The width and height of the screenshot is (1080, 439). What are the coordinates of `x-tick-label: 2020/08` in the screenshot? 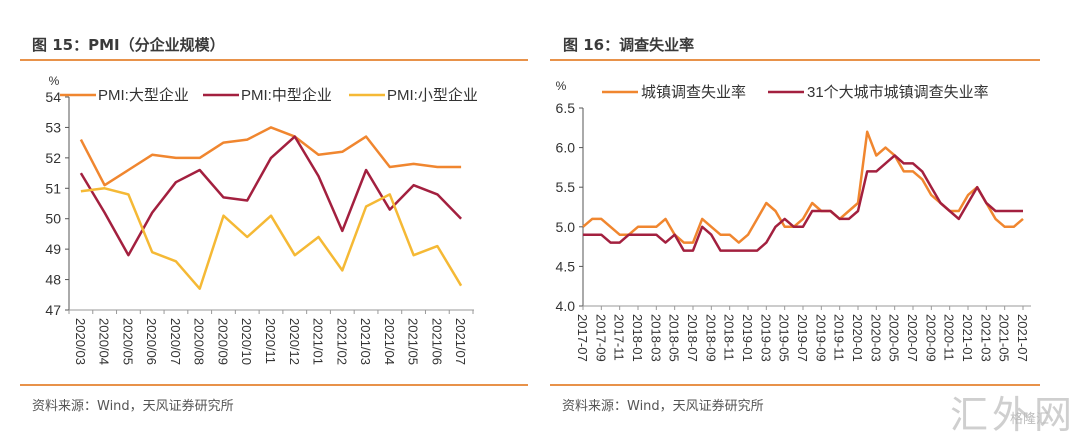 It's located at (199, 341).